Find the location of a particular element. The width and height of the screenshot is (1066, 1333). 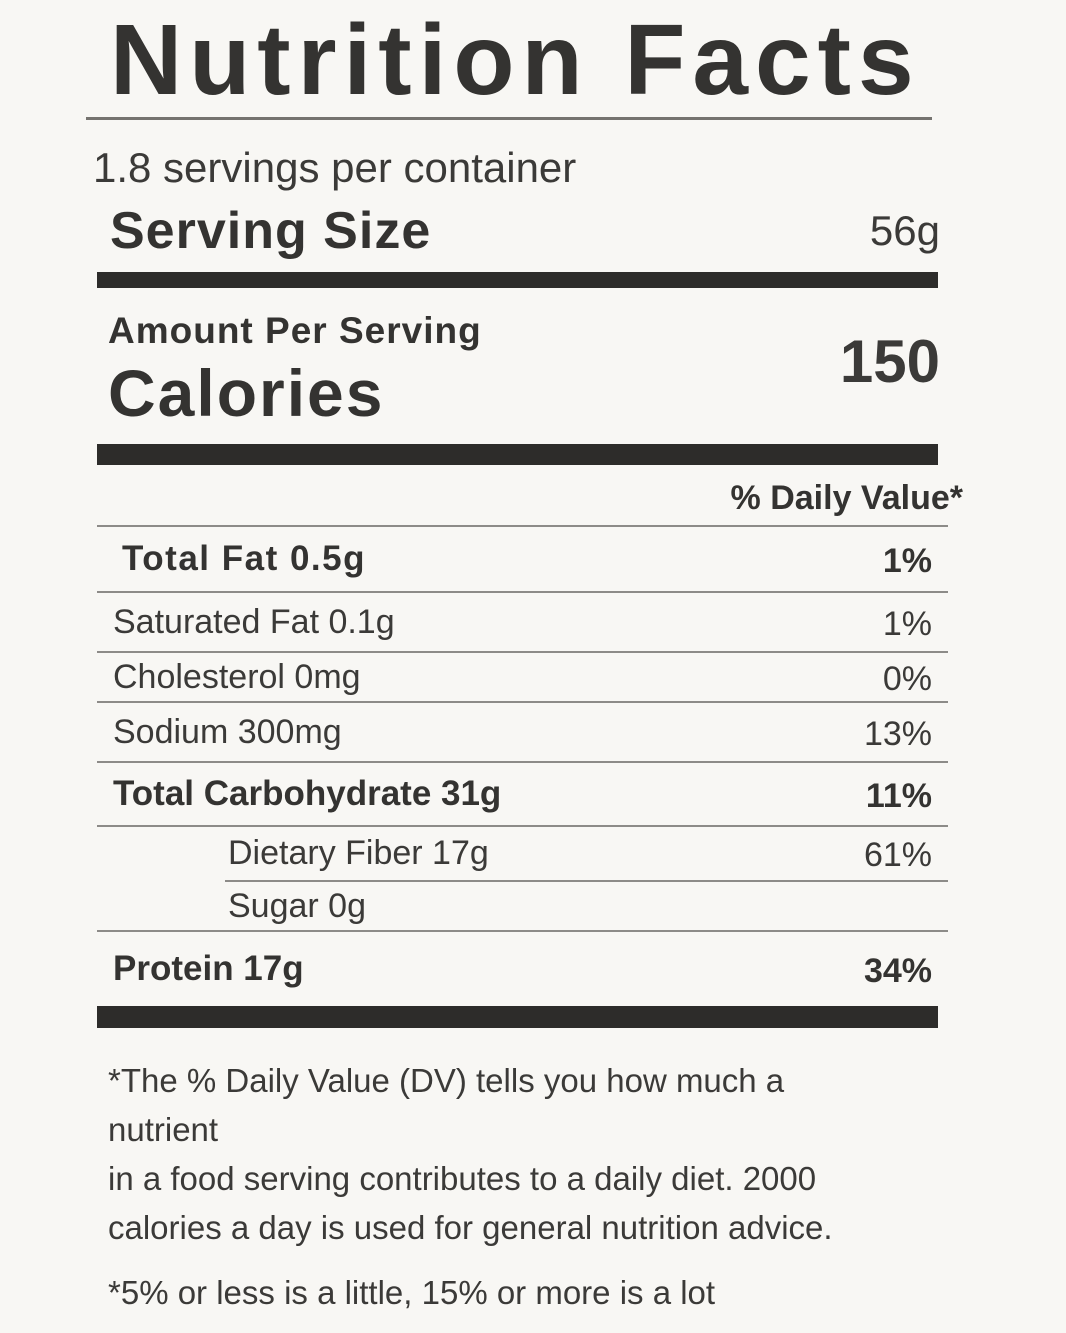

separator-bar-middle is located at coordinates (517, 454).